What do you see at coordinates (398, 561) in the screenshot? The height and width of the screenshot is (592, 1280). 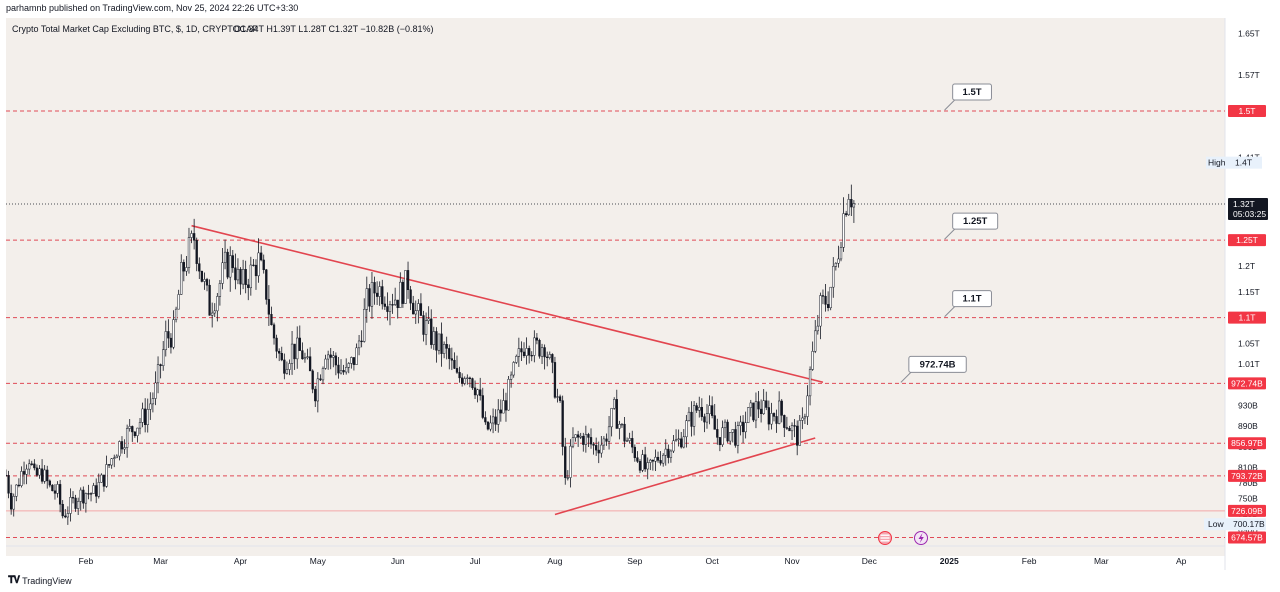 I see `x-tick-label: Jun` at bounding box center [398, 561].